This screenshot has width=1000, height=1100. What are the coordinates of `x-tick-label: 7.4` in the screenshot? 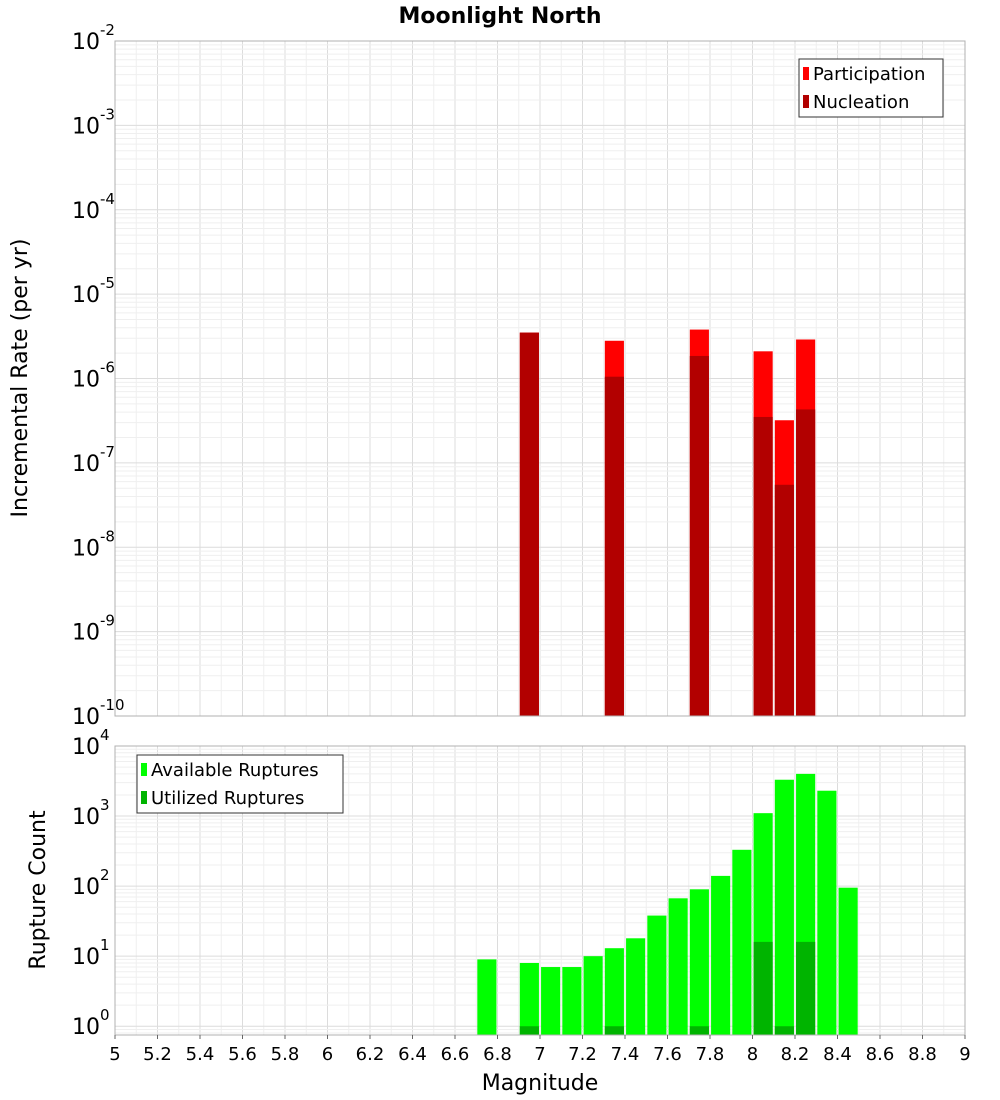 It's located at (625, 1054).